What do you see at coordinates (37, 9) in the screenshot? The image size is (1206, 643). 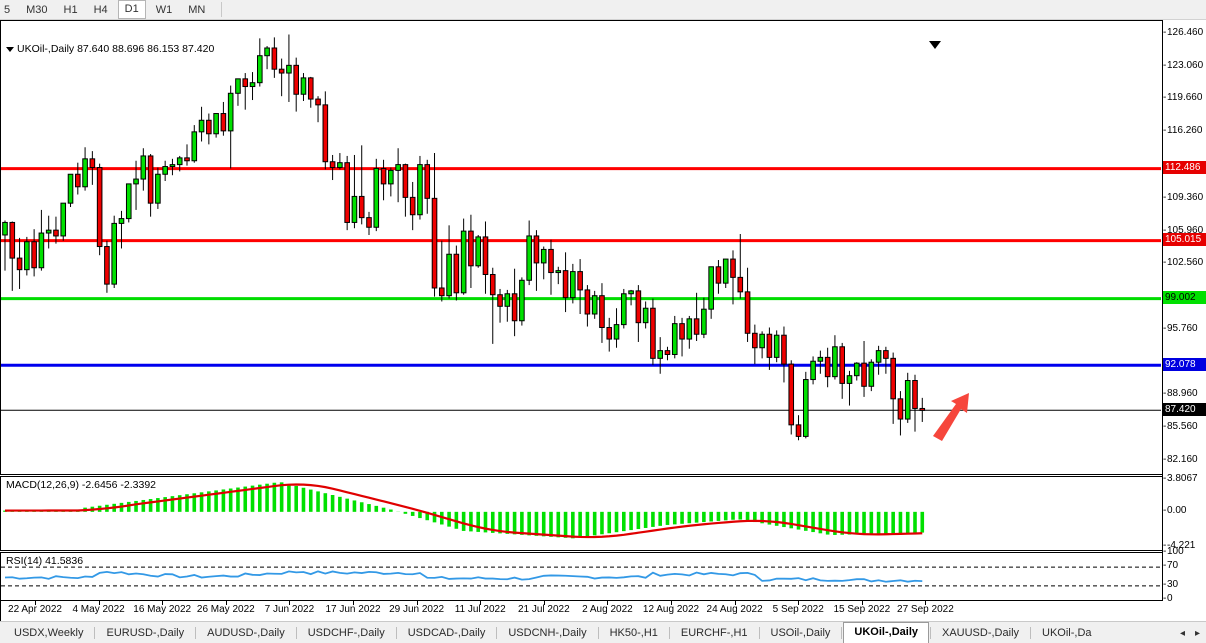 I see `timeframe-button-m30: M30` at bounding box center [37, 9].